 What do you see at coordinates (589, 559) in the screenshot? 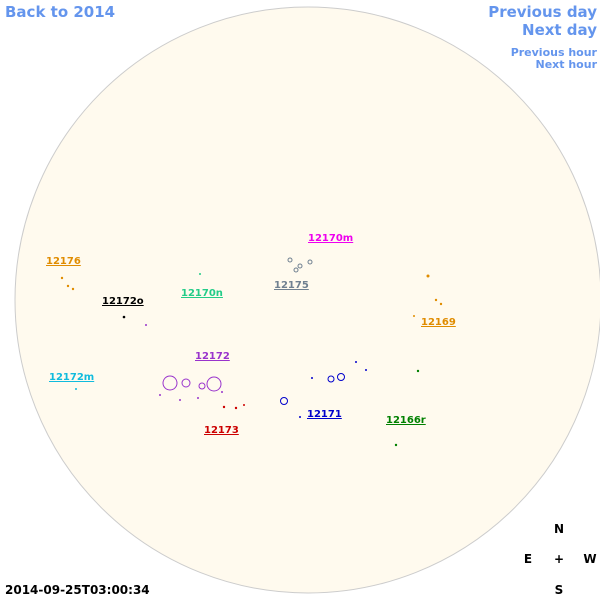
I see `compass-label: W` at bounding box center [589, 559].